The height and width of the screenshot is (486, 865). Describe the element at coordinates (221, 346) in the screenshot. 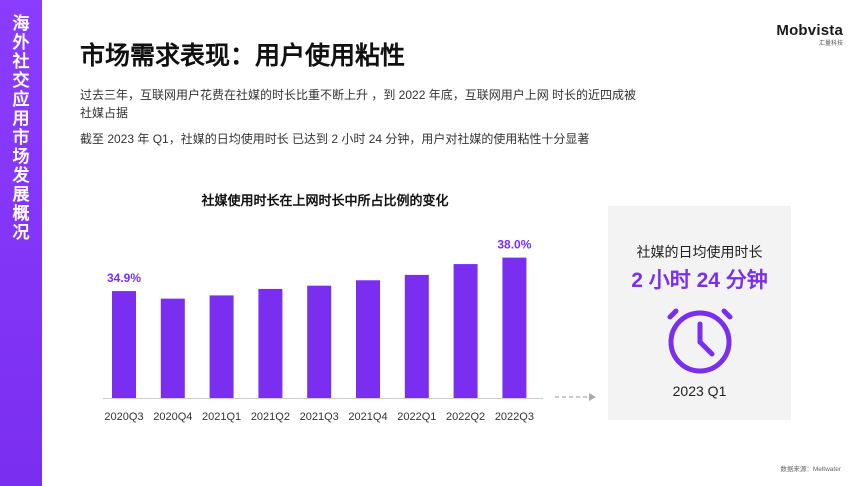

I see `bar-2021Q1` at that location.